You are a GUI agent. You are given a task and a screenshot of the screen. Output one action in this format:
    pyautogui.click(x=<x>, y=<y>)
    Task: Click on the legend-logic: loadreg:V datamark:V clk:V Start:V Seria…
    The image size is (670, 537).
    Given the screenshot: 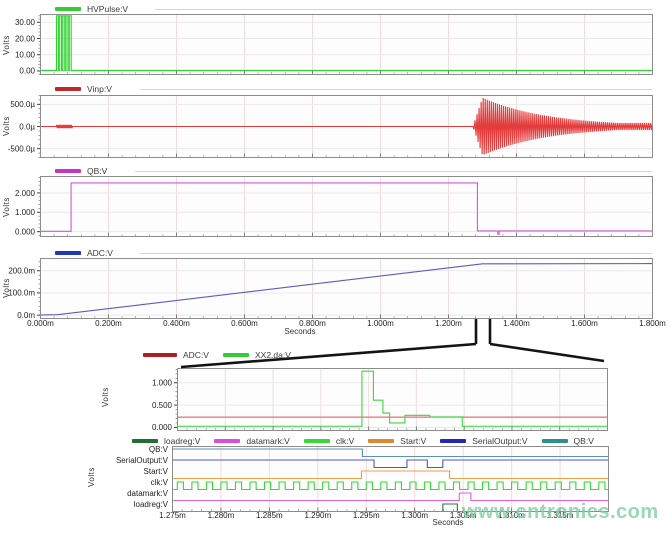 What is the action you would take?
    pyautogui.click(x=363, y=441)
    